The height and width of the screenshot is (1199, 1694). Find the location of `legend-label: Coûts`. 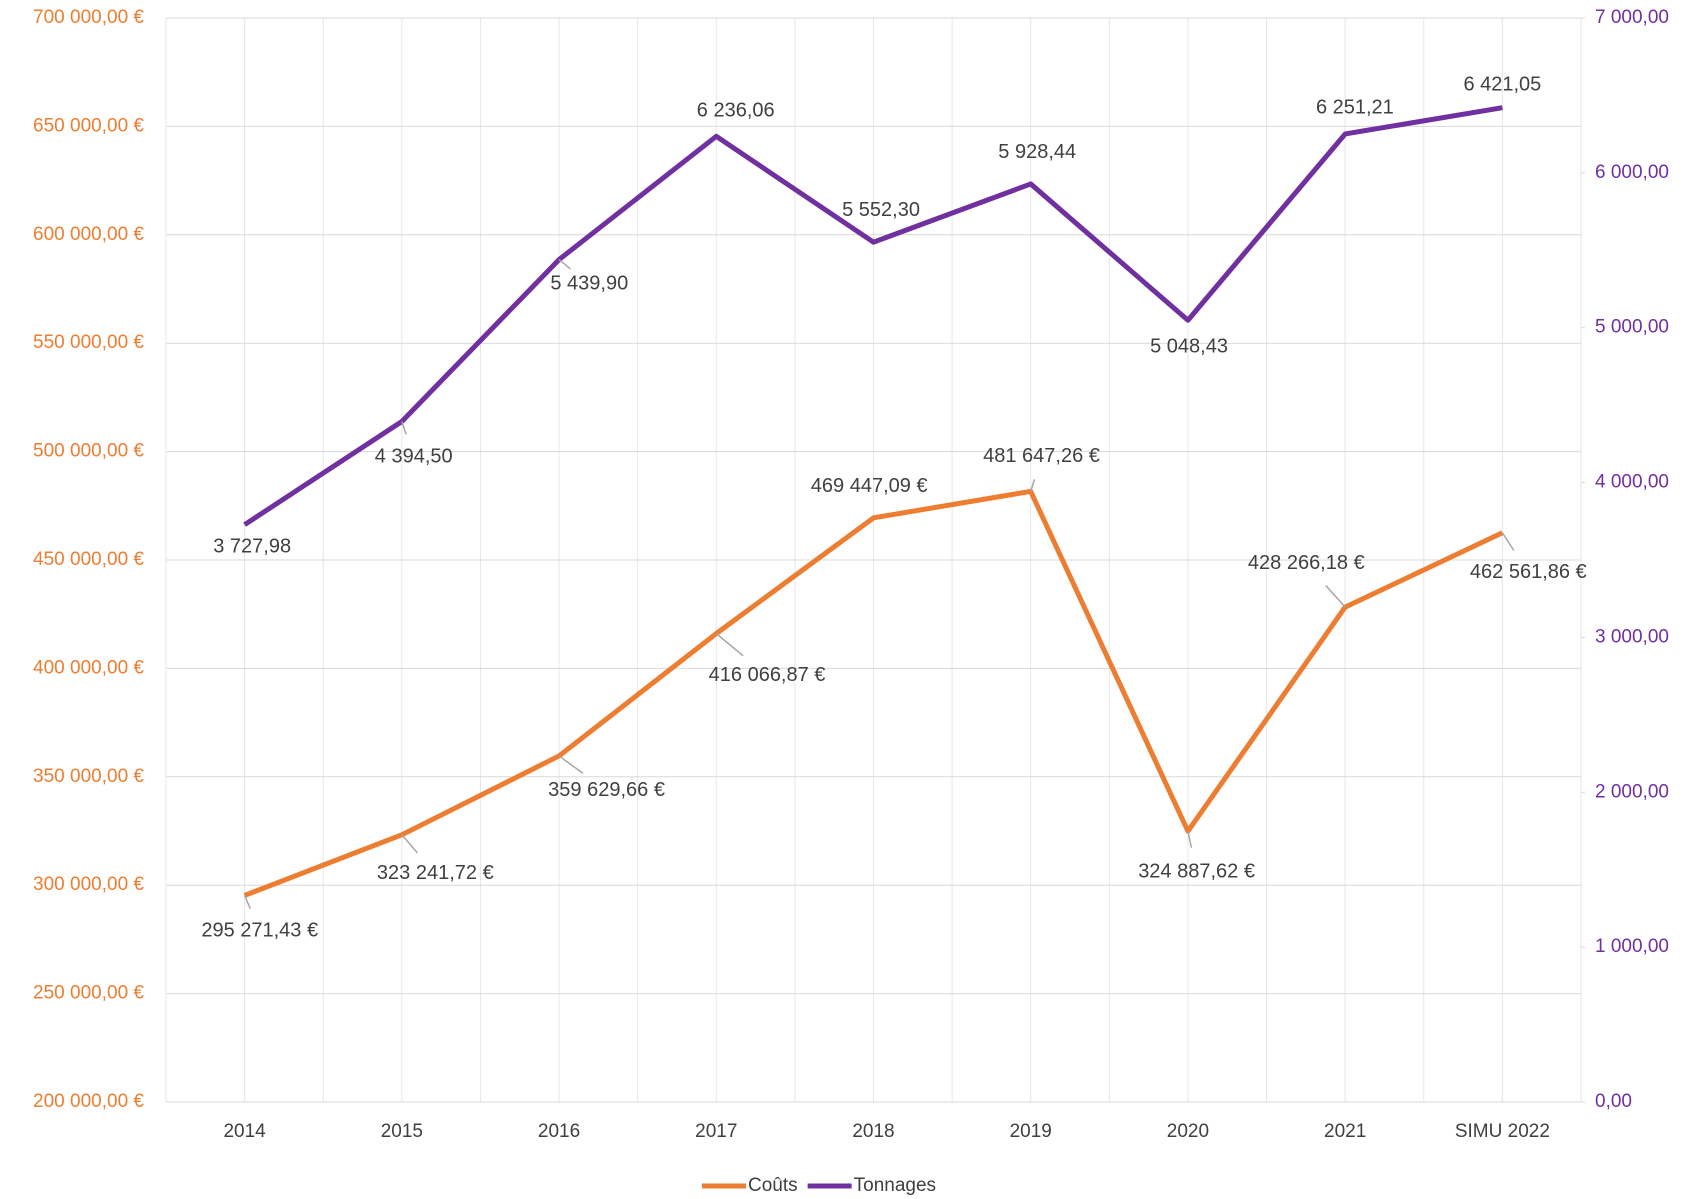

legend-label: Coûts is located at coordinates (773, 1185).